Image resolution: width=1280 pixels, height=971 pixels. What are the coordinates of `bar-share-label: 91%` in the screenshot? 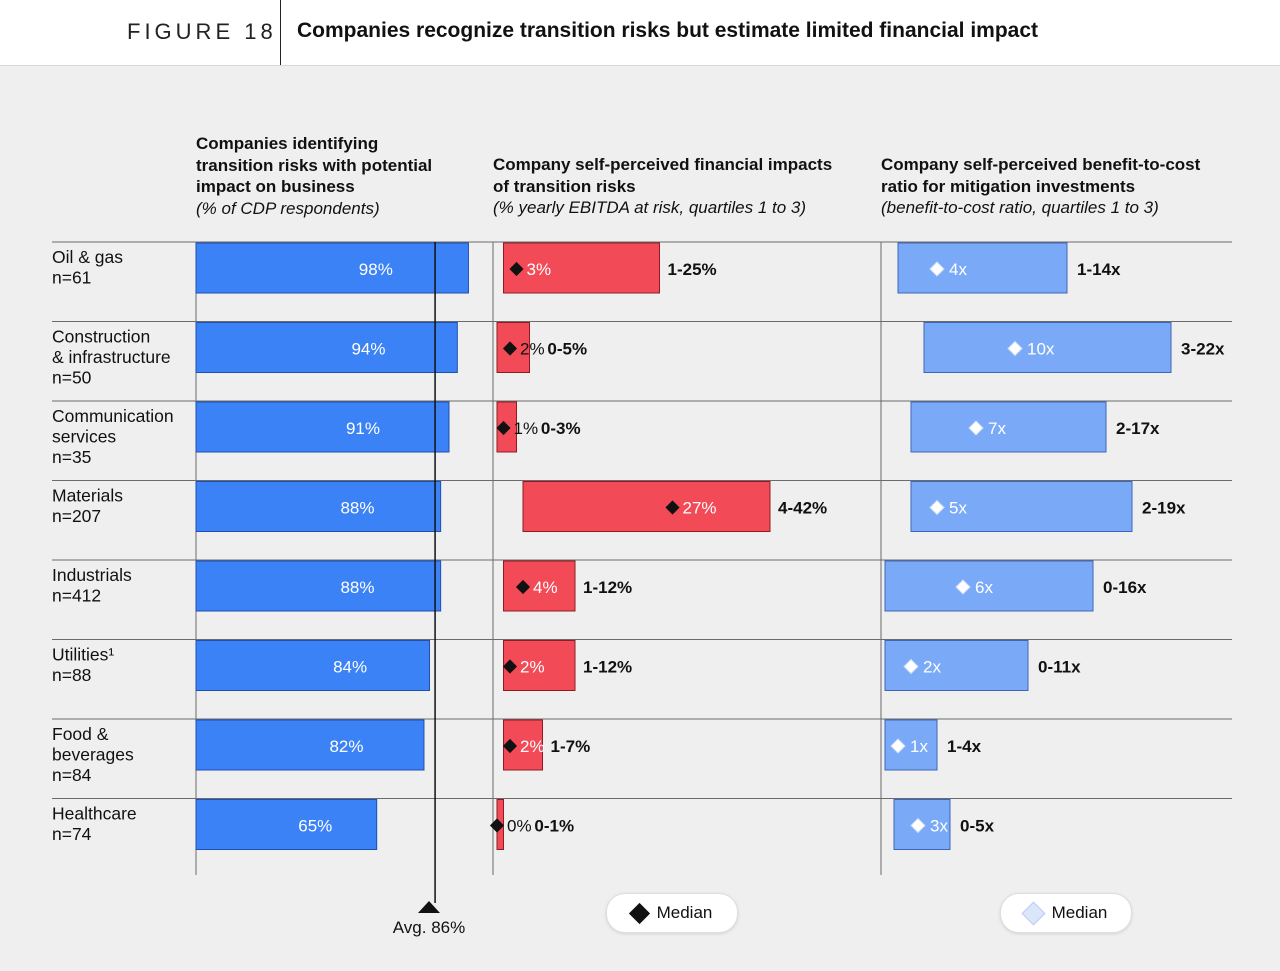 It's located at (363, 428).